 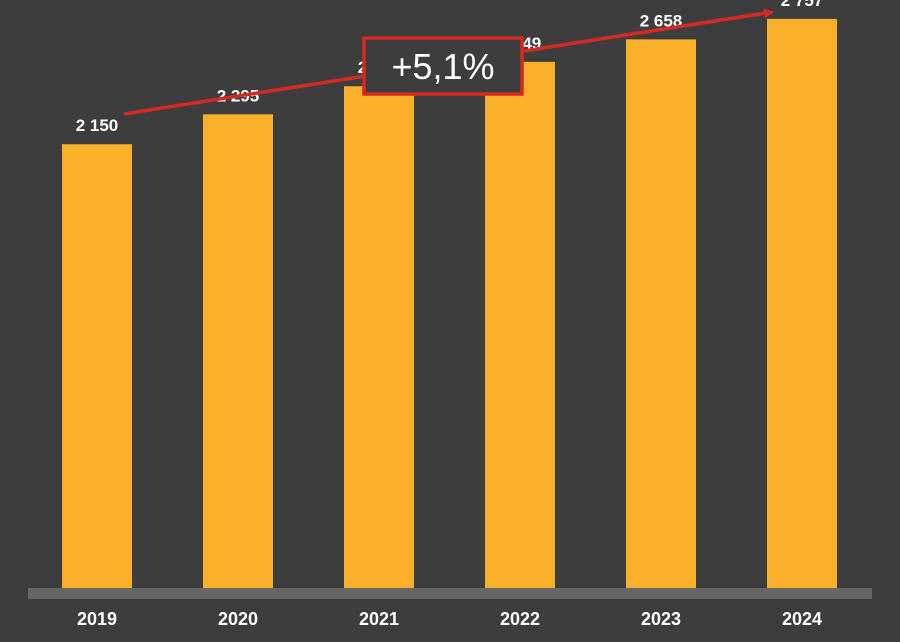 What do you see at coordinates (450, 593) in the screenshot?
I see `x-axis-baseline` at bounding box center [450, 593].